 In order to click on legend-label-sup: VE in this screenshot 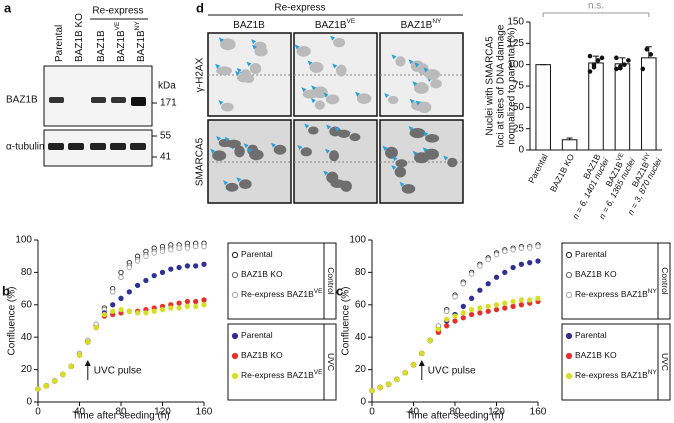, I will do `click(318, 372)`.